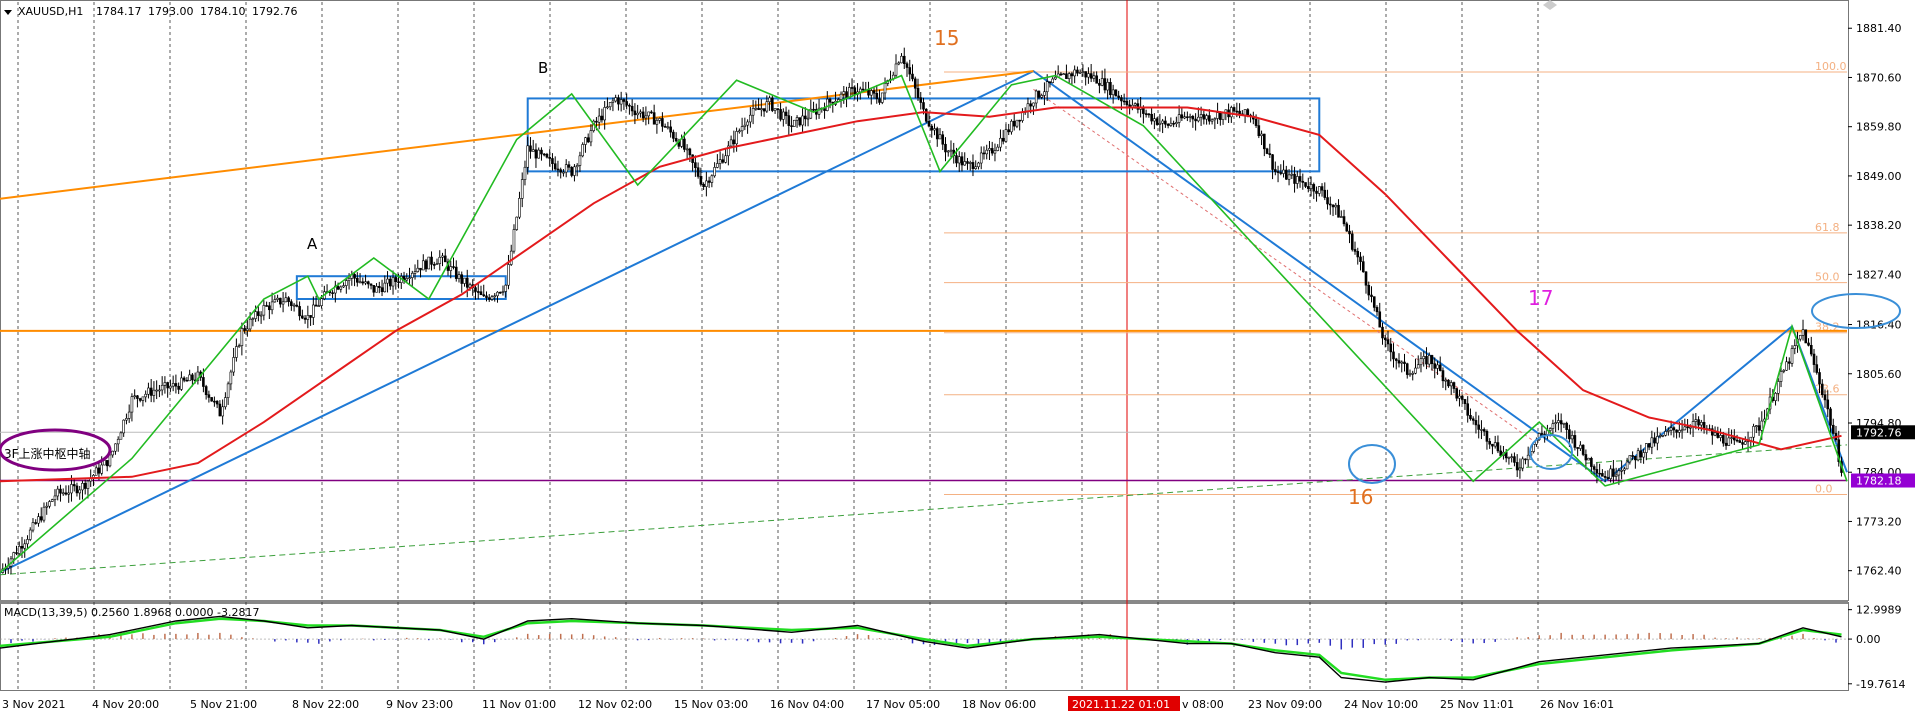 The width and height of the screenshot is (1917, 724). What do you see at coordinates (924, 602) in the screenshot?
I see `panel-divider` at bounding box center [924, 602].